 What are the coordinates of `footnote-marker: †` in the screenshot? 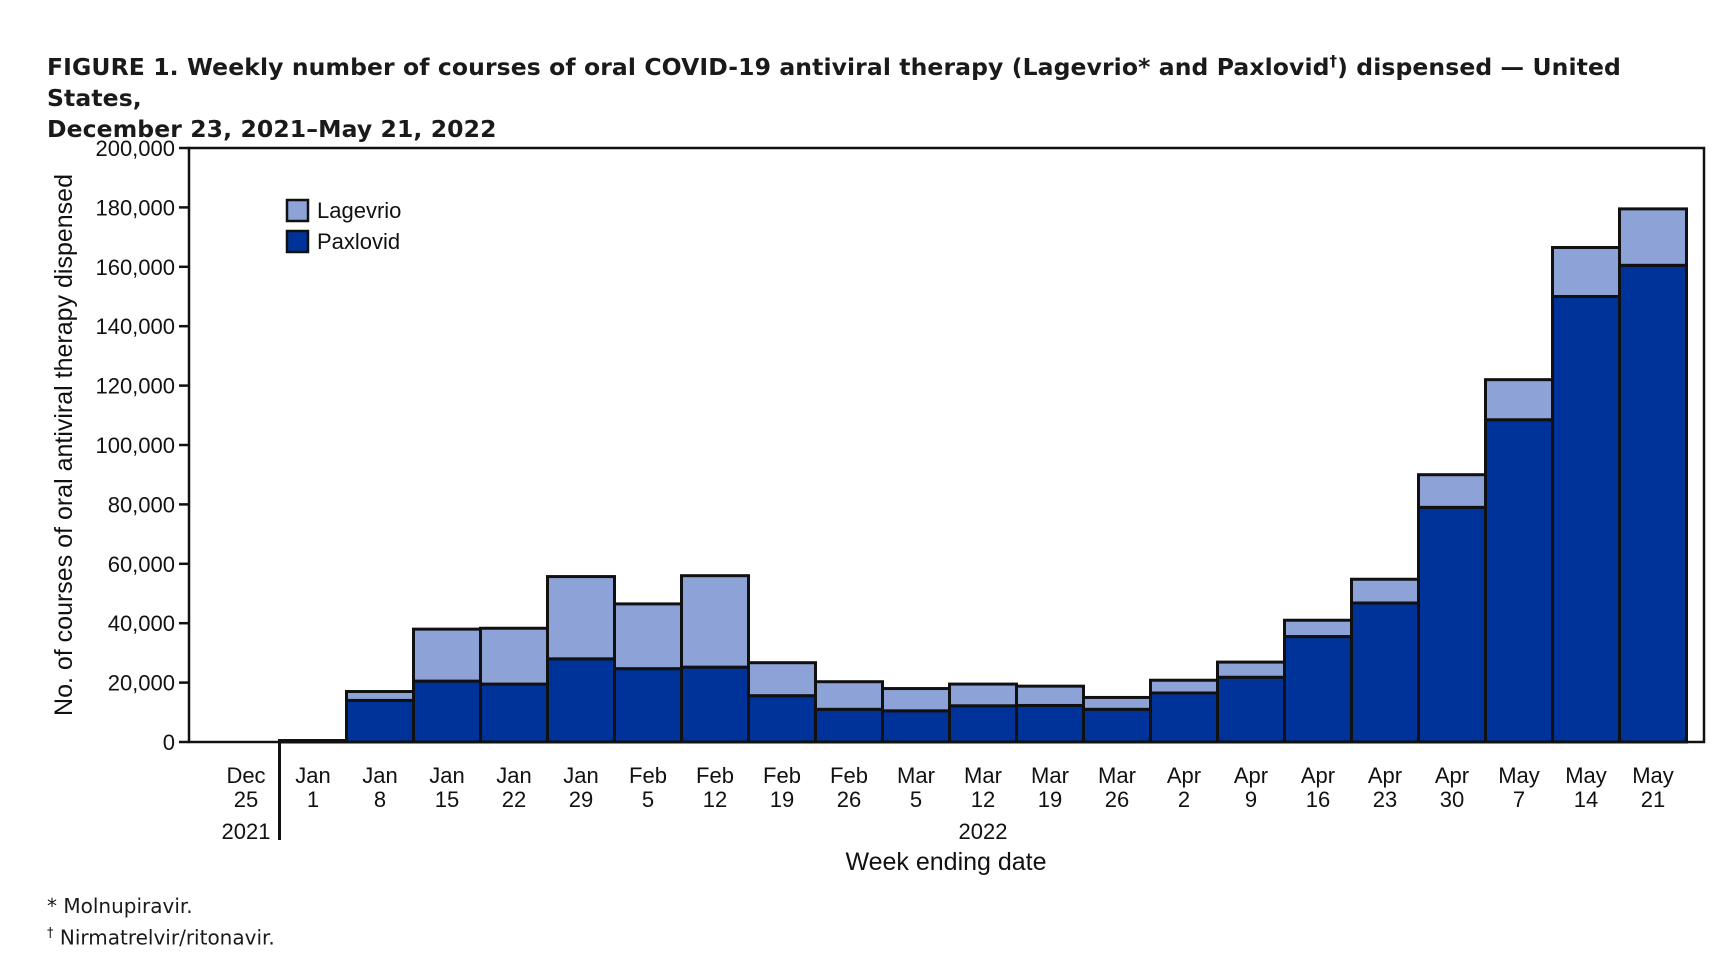 It's located at (50, 933).